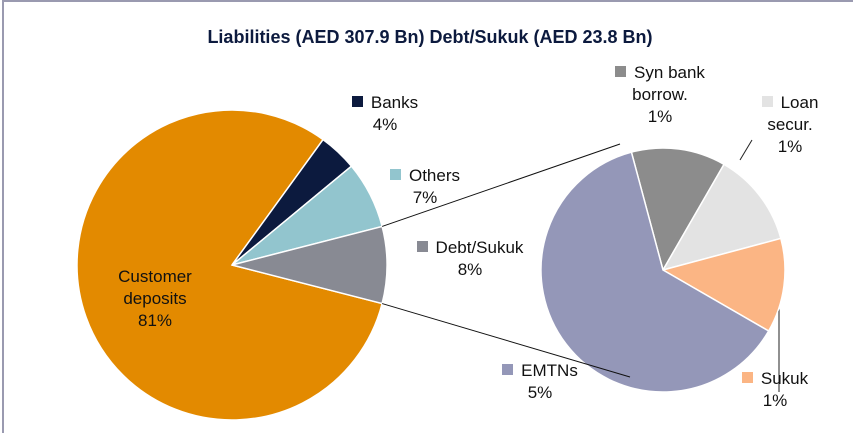 The image size is (853, 433). Describe the element at coordinates (540, 392) in the screenshot. I see `label-value: 5%` at that location.